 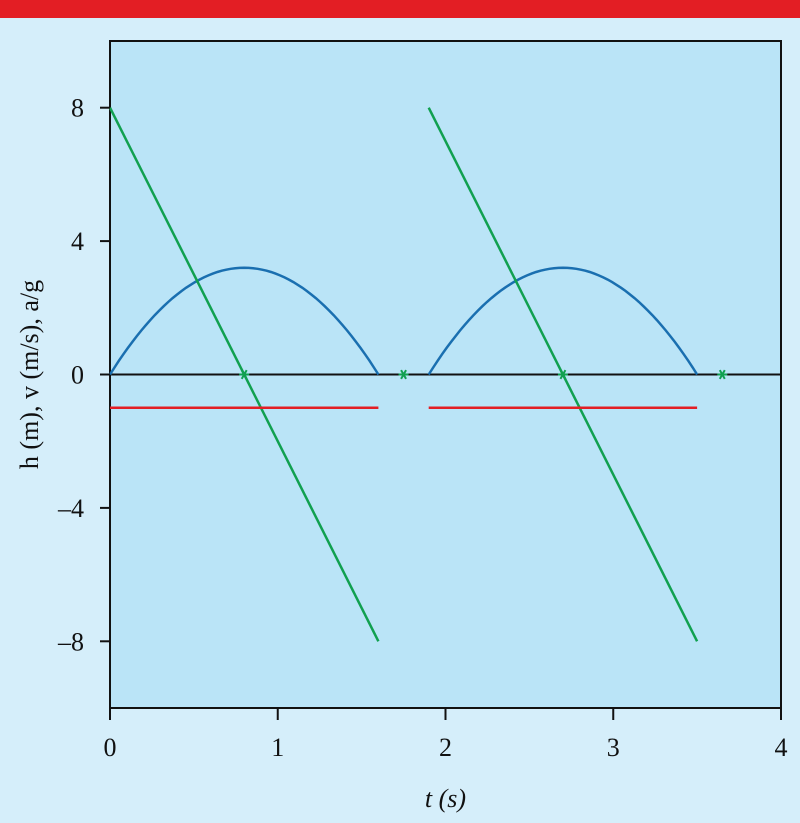 What do you see at coordinates (29, 374) in the screenshot?
I see `y-axis-label: h (m), v (m/s), a/g` at bounding box center [29, 374].